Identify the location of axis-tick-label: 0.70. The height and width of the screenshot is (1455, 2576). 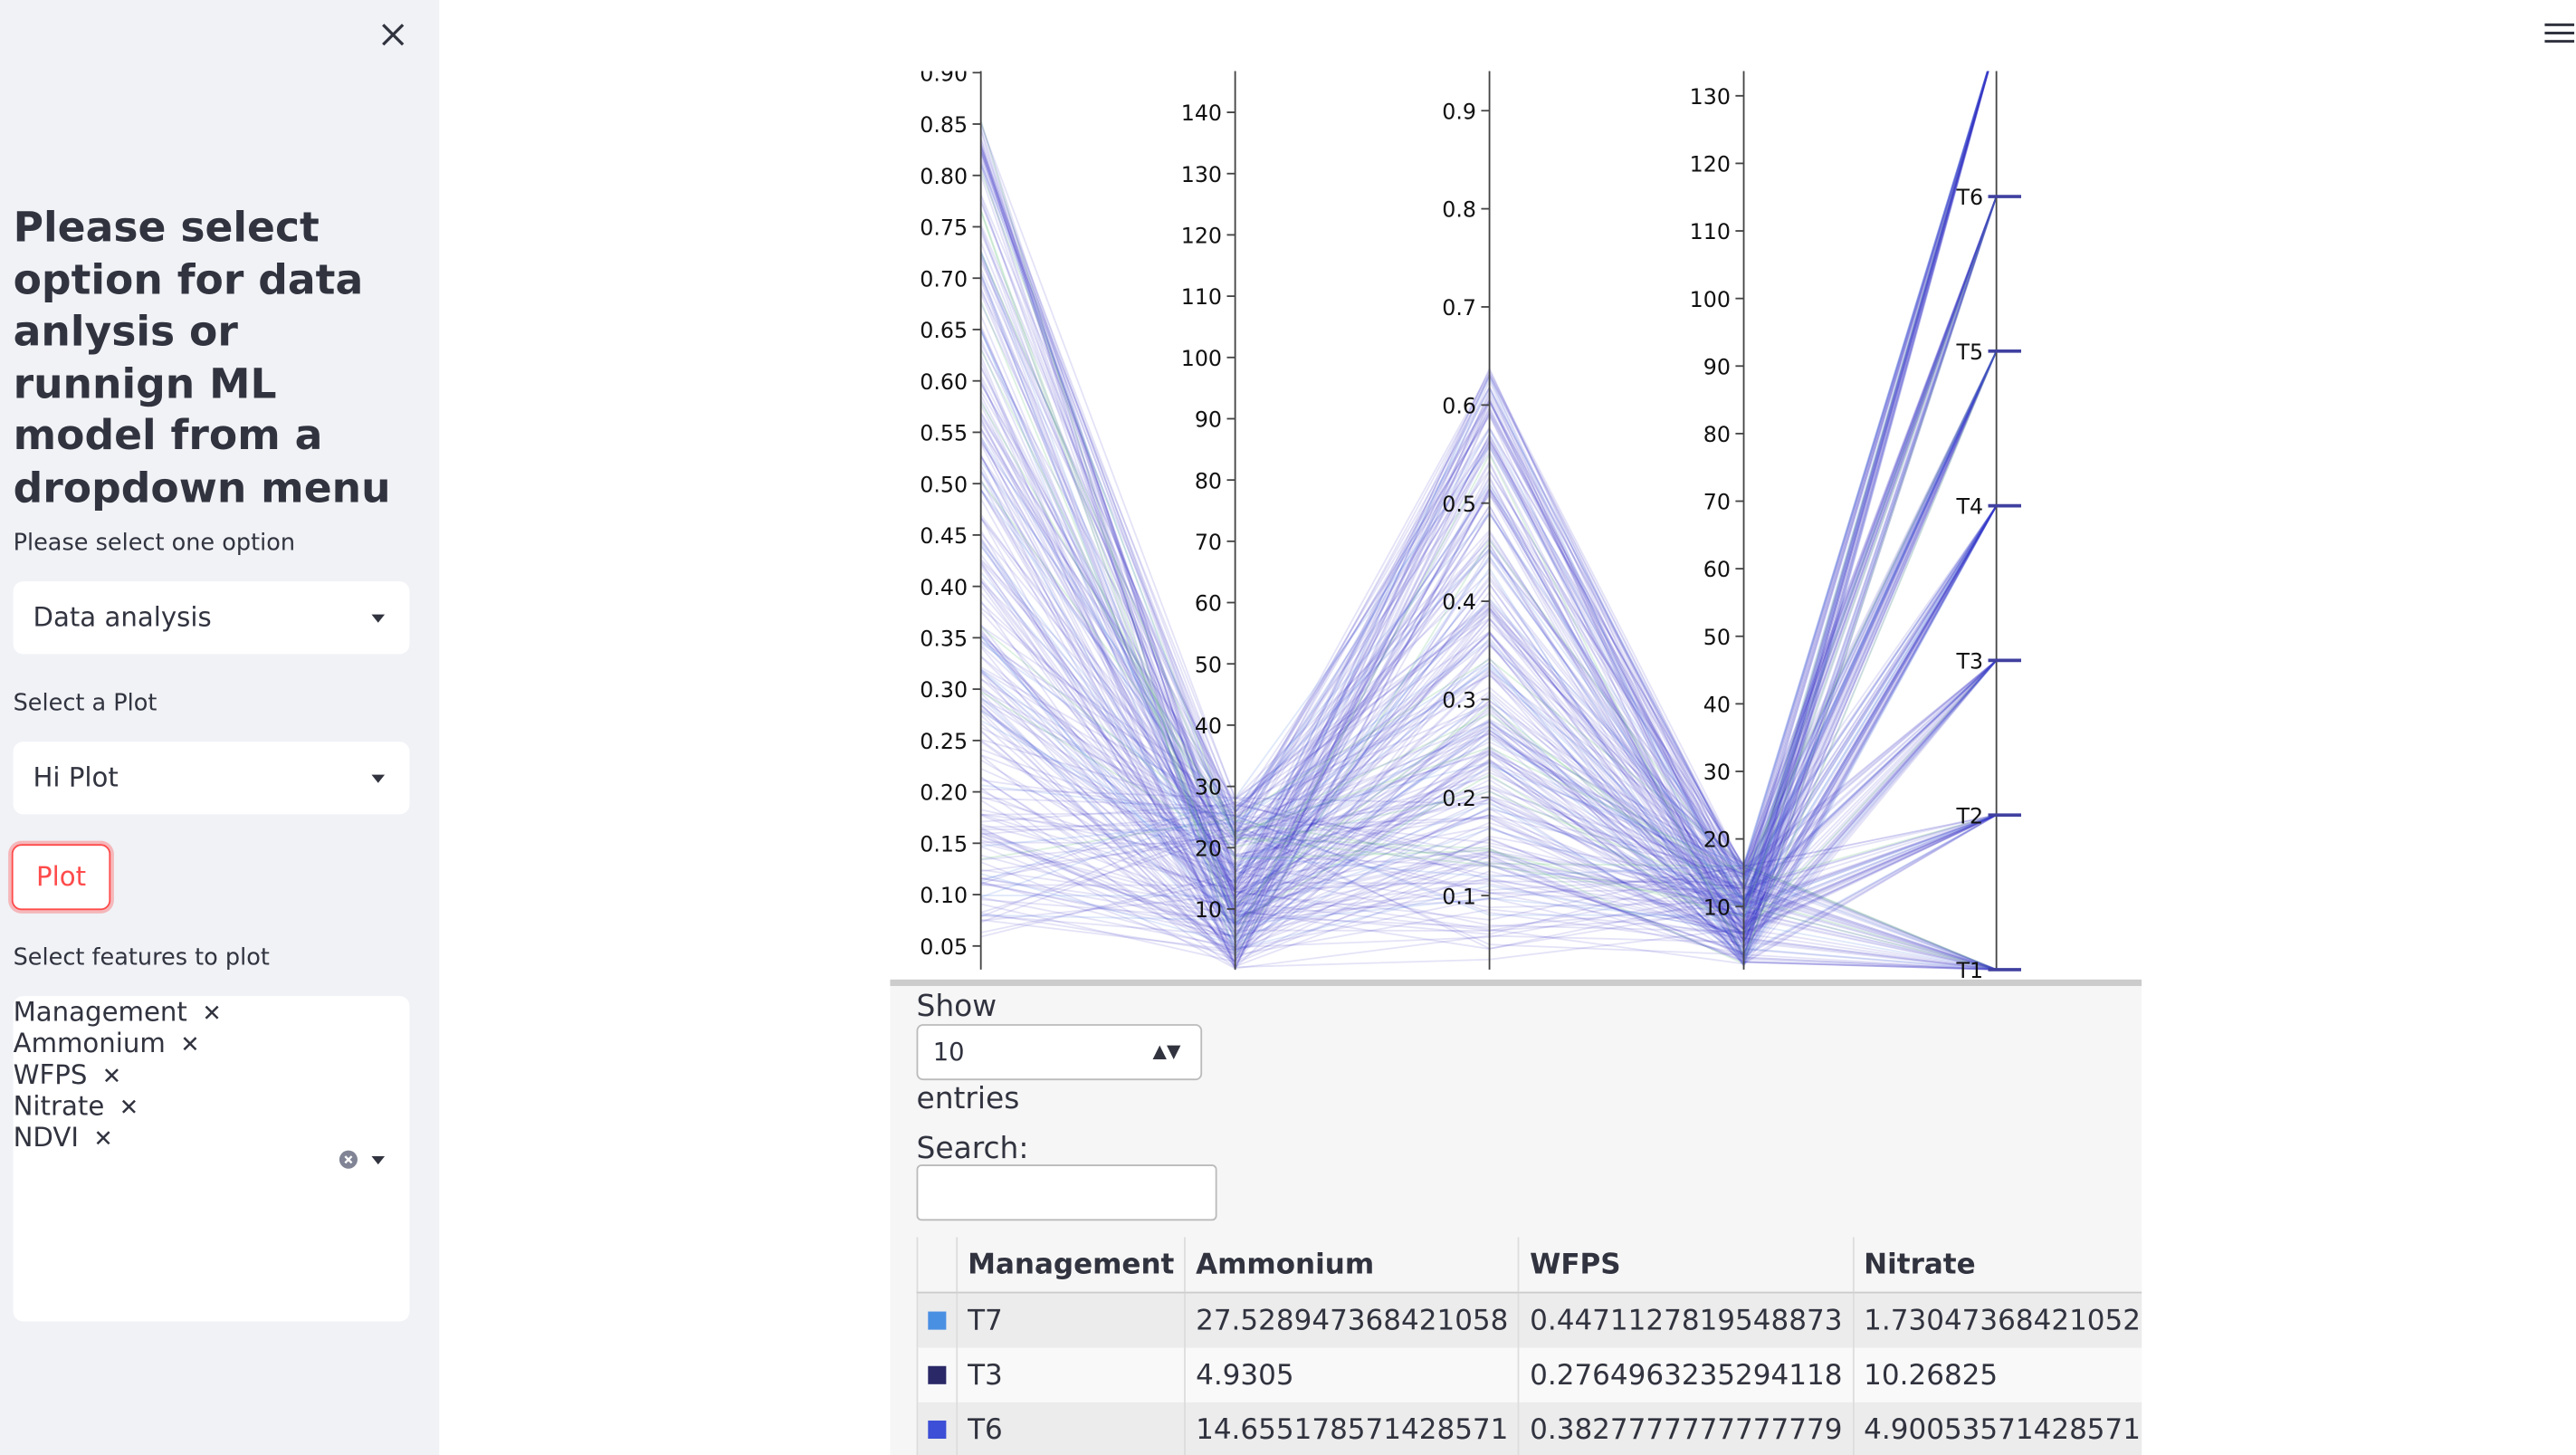
(944, 279).